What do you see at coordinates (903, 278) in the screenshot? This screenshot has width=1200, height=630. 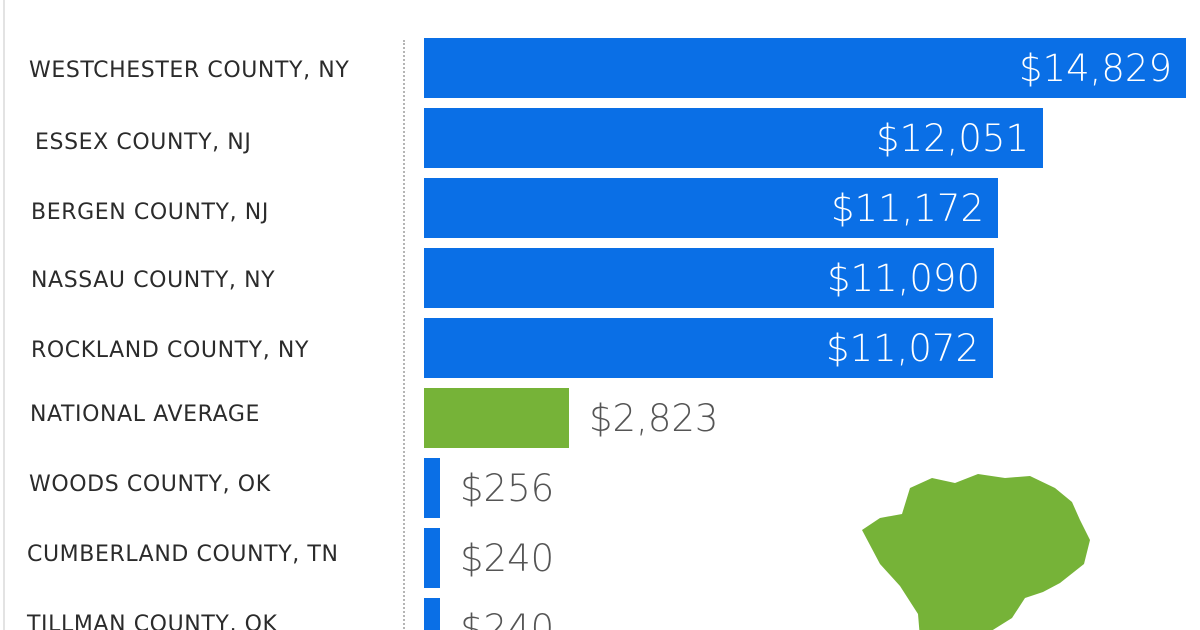 I see `value-label: $11,090` at bounding box center [903, 278].